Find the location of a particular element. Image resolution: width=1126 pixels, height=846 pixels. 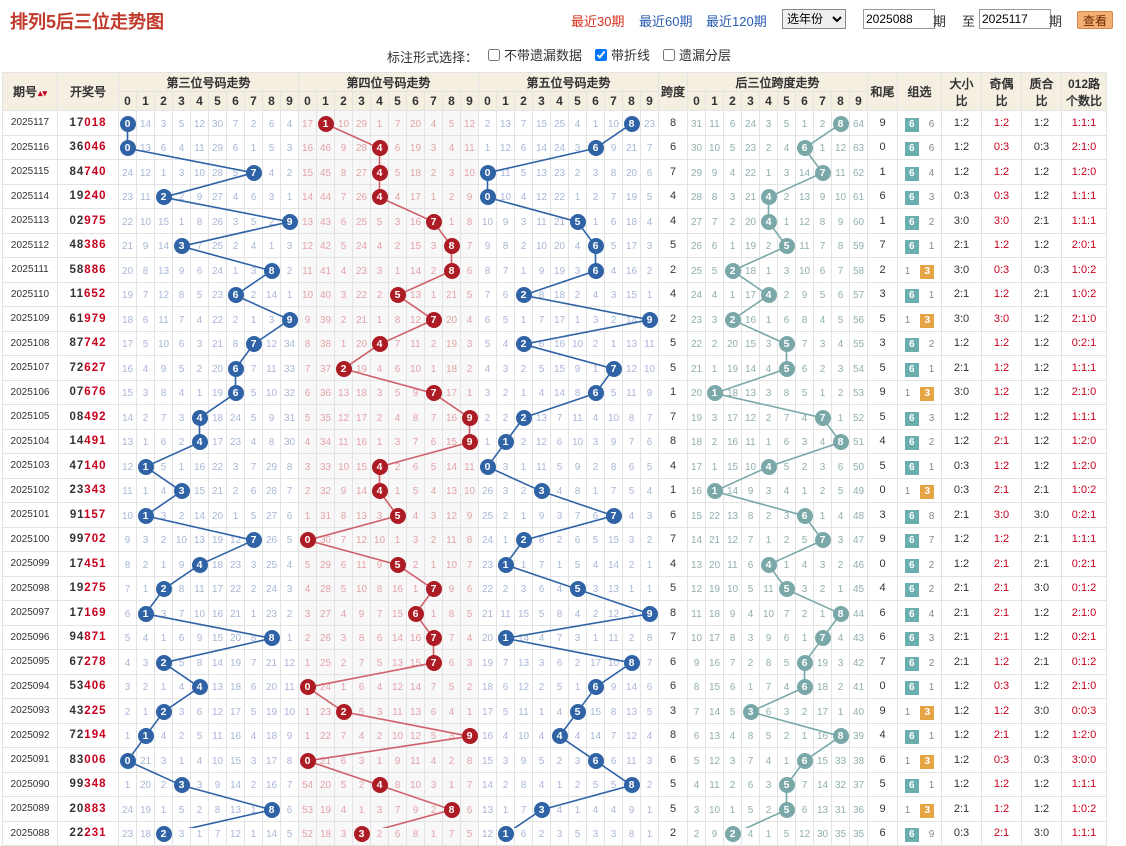

miss-count: 27 is located at coordinates (325, 614).